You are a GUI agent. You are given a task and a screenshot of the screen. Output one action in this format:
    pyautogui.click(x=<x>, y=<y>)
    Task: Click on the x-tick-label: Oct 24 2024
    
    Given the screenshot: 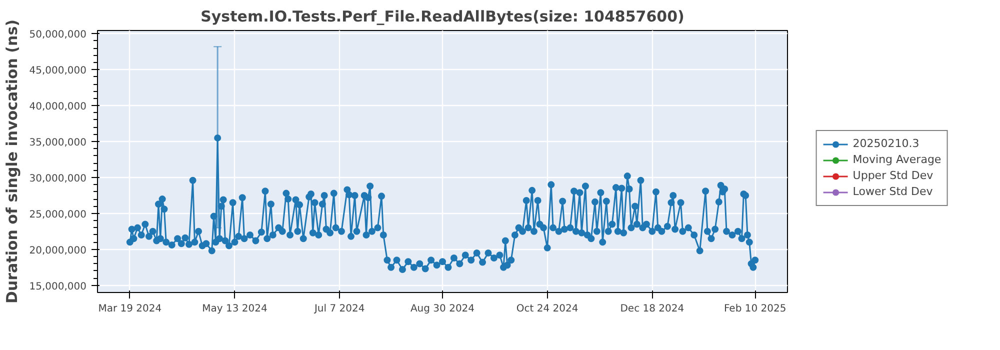 What is the action you would take?
    pyautogui.click(x=547, y=309)
    